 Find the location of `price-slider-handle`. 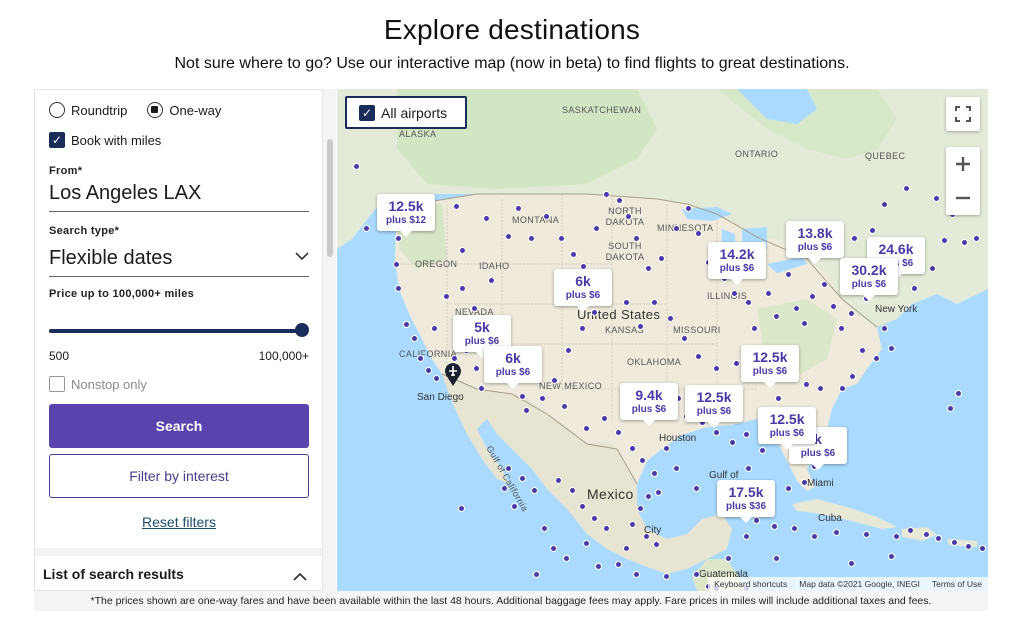

price-slider-handle is located at coordinates (302, 330).